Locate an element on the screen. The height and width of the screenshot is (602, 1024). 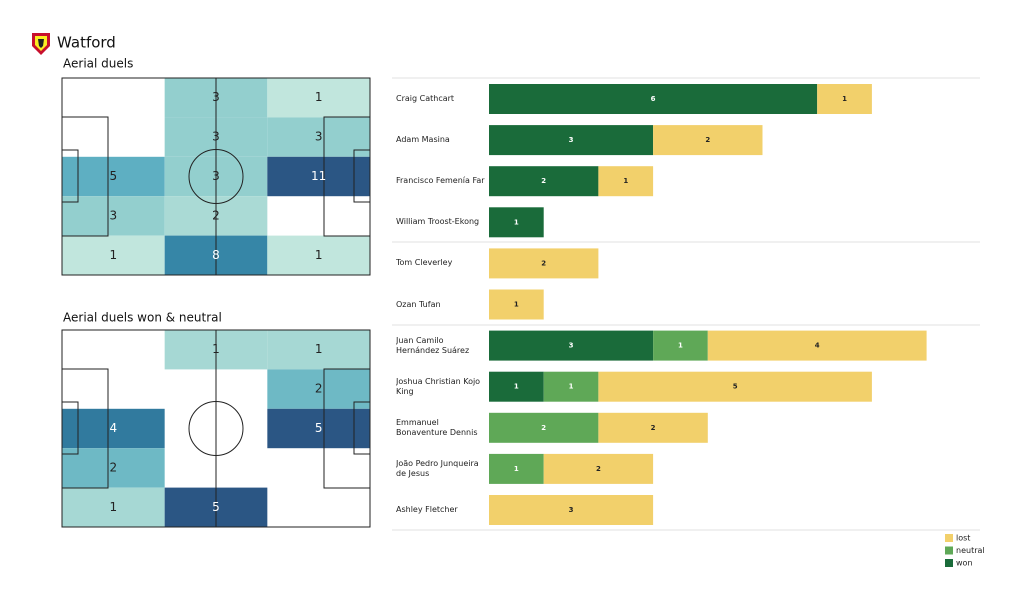
heatmap-title: Aerial duels is located at coordinates (98, 64).